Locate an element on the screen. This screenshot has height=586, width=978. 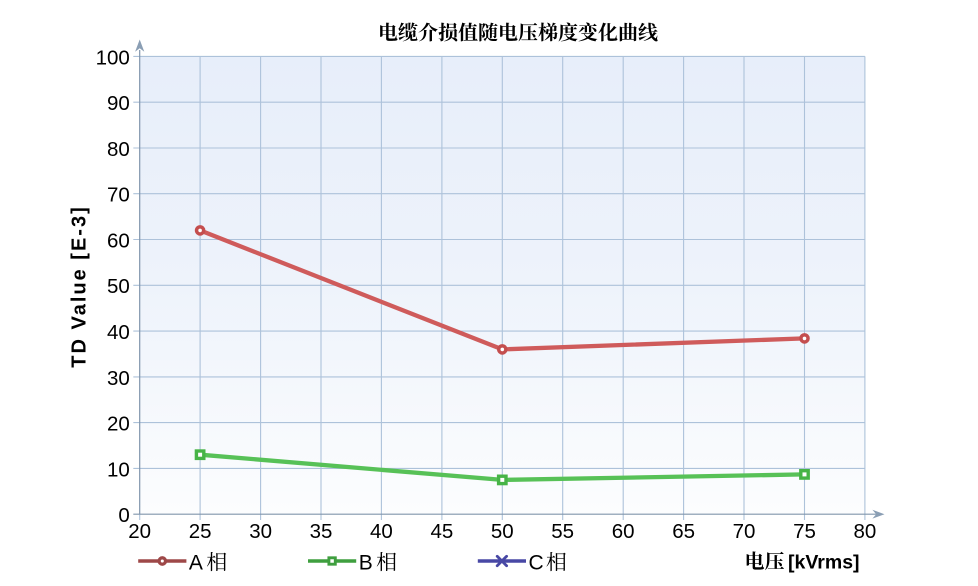
svg-text: 25 is located at coordinates (200, 531).